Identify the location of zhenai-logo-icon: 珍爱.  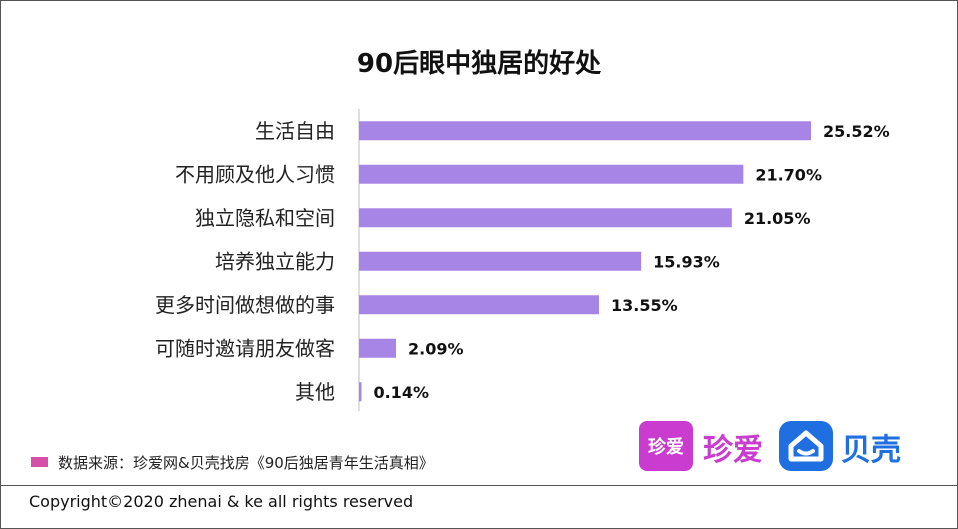
(666, 446).